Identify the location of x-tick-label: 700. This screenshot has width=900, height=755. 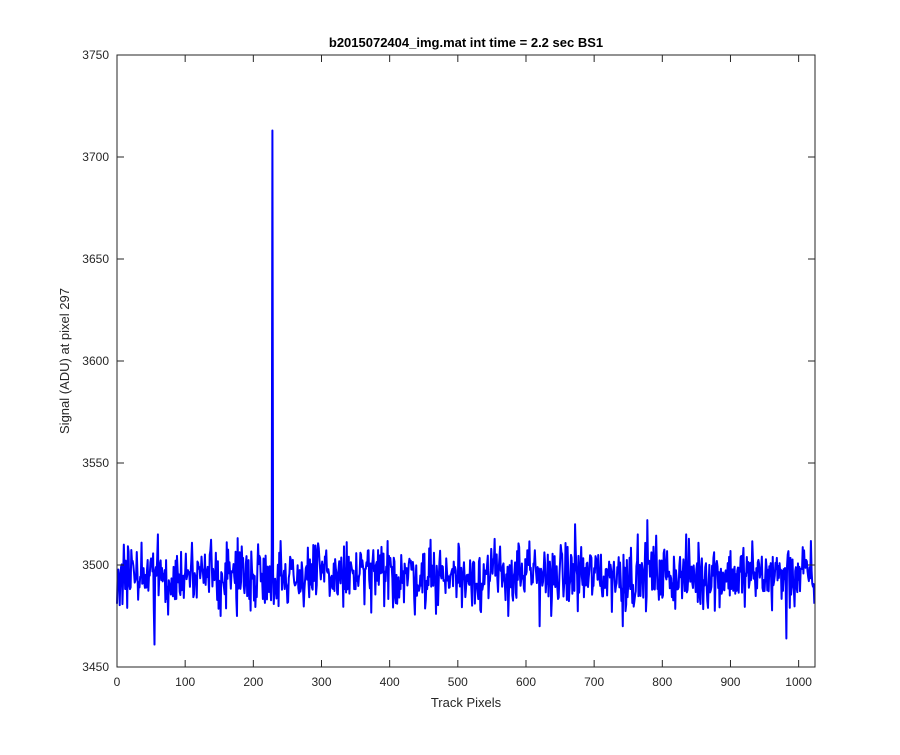
(594, 682).